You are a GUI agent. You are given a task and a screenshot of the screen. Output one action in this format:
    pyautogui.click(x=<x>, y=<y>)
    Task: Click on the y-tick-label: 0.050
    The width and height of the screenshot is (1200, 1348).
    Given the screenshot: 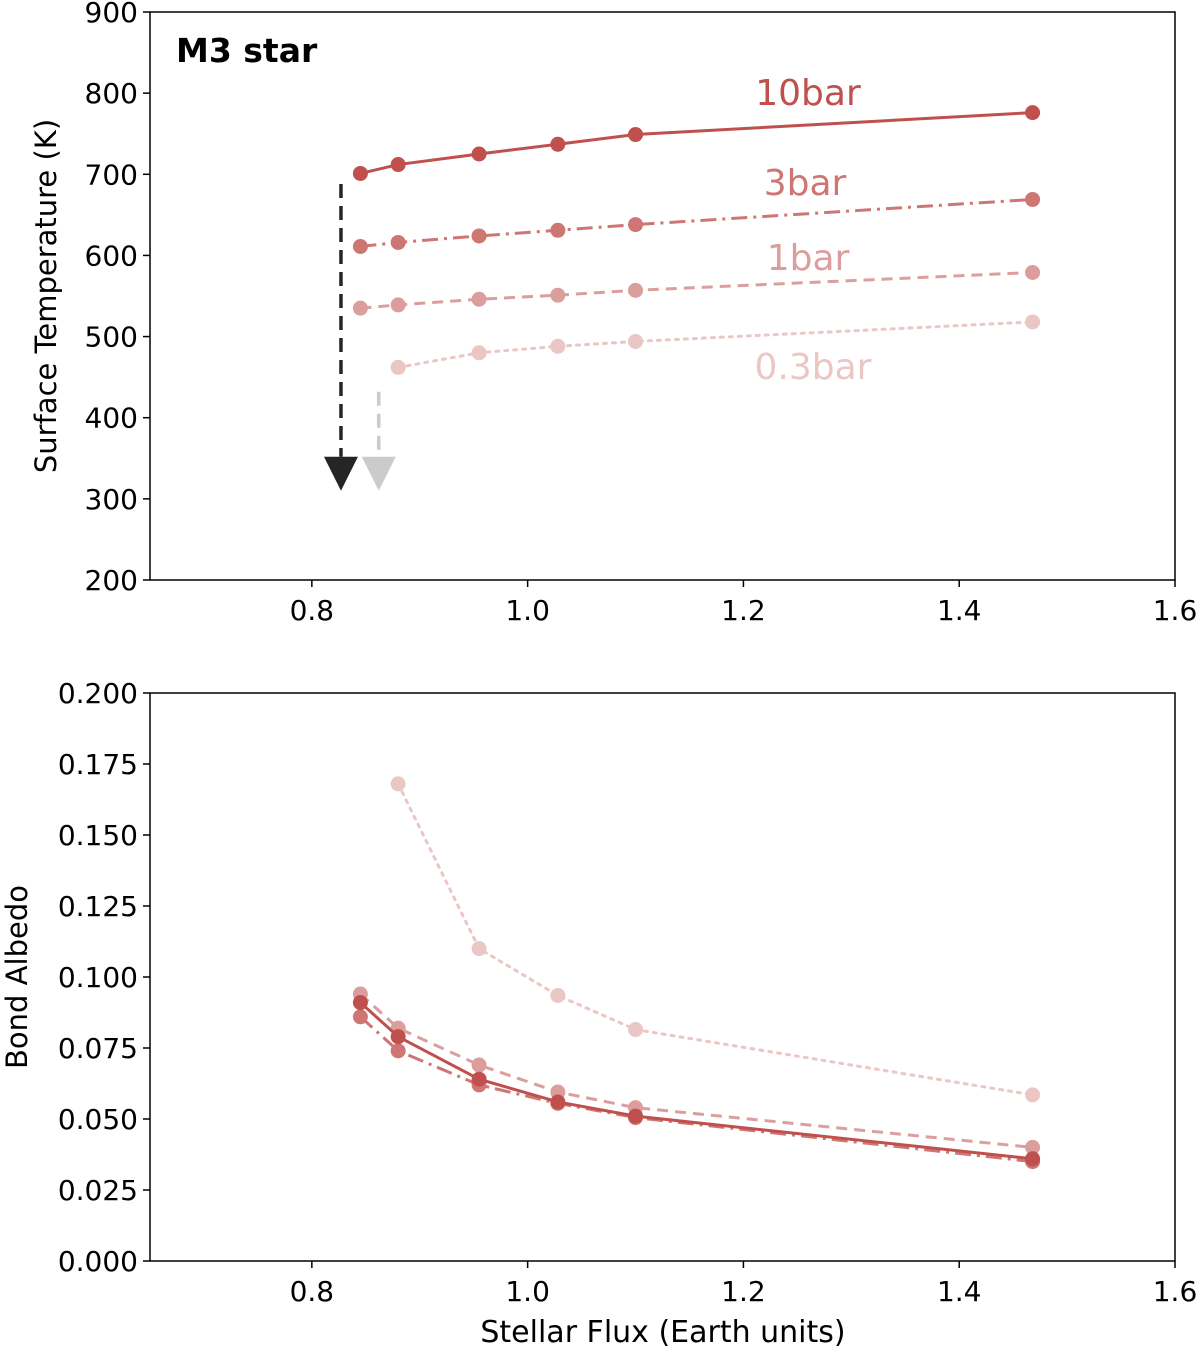 What is the action you would take?
    pyautogui.click(x=98, y=1119)
    